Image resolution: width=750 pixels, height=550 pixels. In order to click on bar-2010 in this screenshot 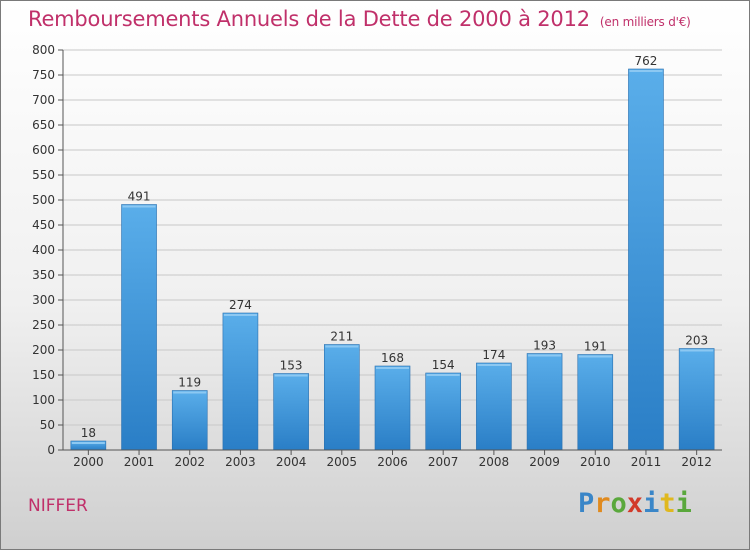, I will do `click(595, 402)`.